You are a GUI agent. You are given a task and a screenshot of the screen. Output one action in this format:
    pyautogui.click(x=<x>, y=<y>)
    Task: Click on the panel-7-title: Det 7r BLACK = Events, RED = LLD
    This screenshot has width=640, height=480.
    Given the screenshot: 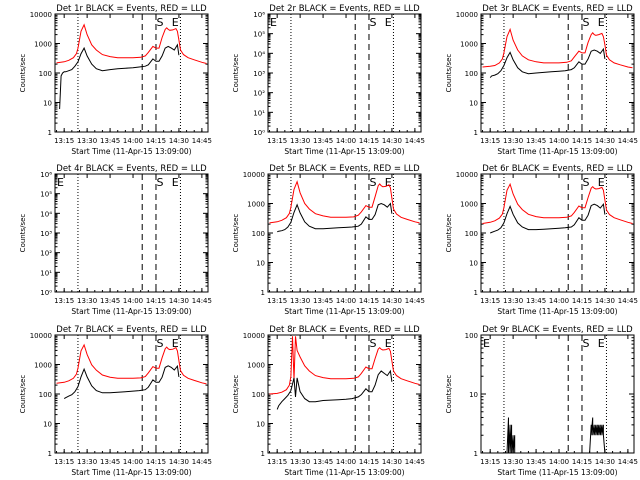 What is the action you would take?
    pyautogui.click(x=131, y=330)
    